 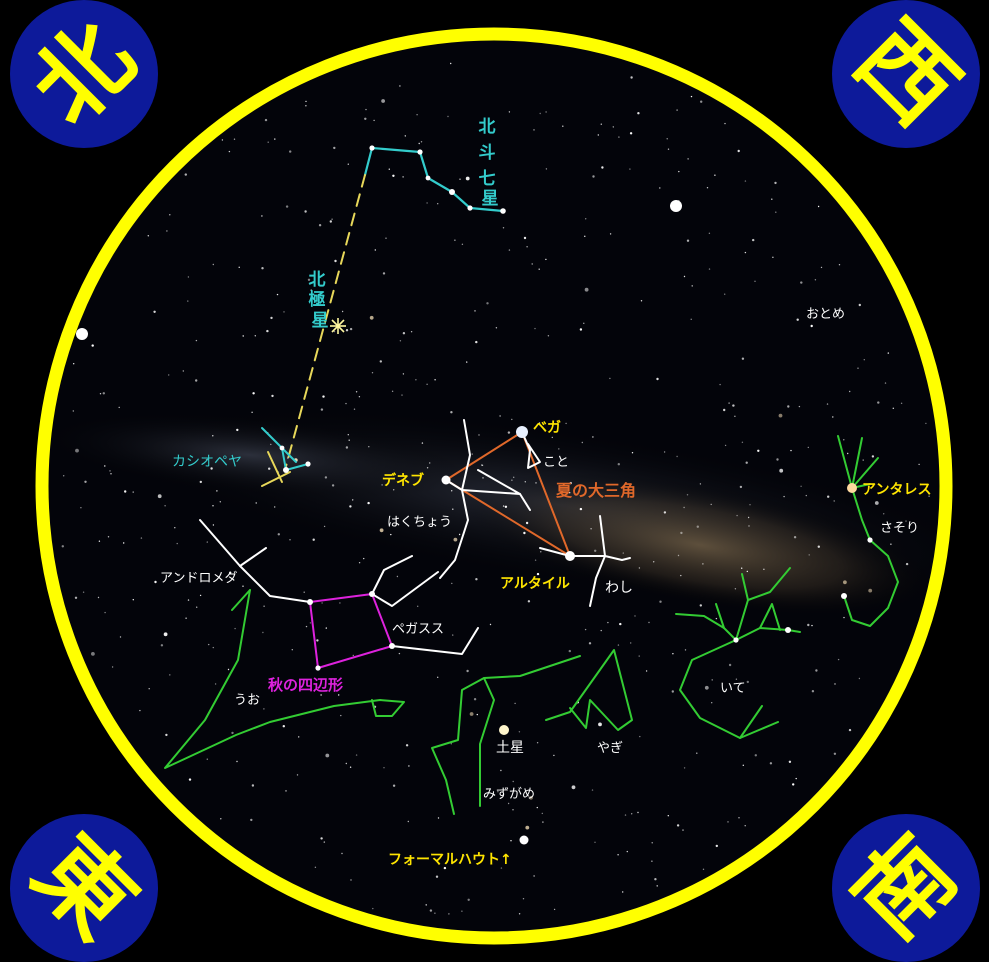 I want to click on square-star, so click(x=310, y=602).